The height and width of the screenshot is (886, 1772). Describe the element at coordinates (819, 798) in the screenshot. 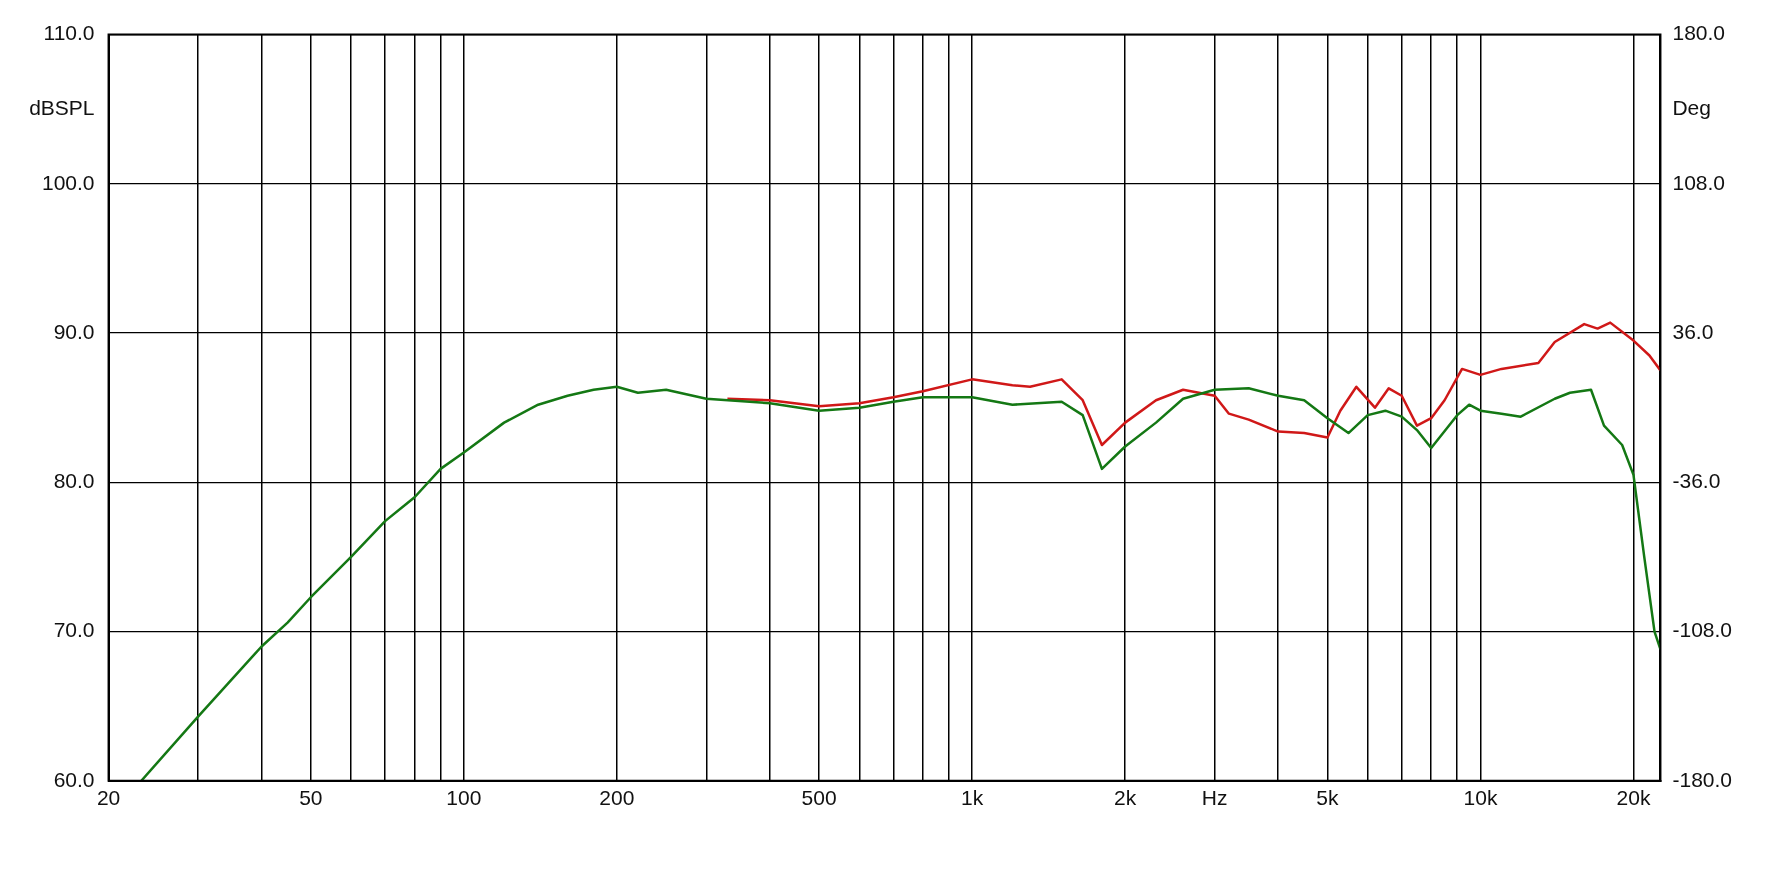

I see `x-tick-label: 500` at that location.